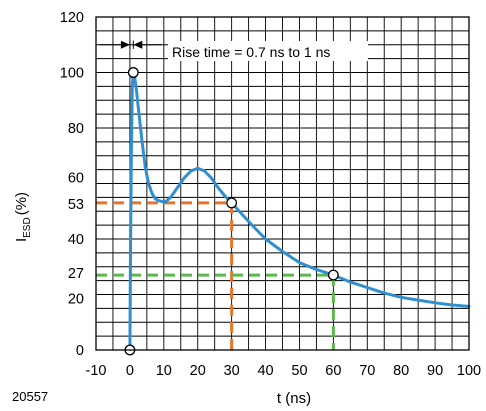 This screenshot has height=411, width=486. I want to click on svg-text:IESD(%): IESD (%), so click(23, 217).